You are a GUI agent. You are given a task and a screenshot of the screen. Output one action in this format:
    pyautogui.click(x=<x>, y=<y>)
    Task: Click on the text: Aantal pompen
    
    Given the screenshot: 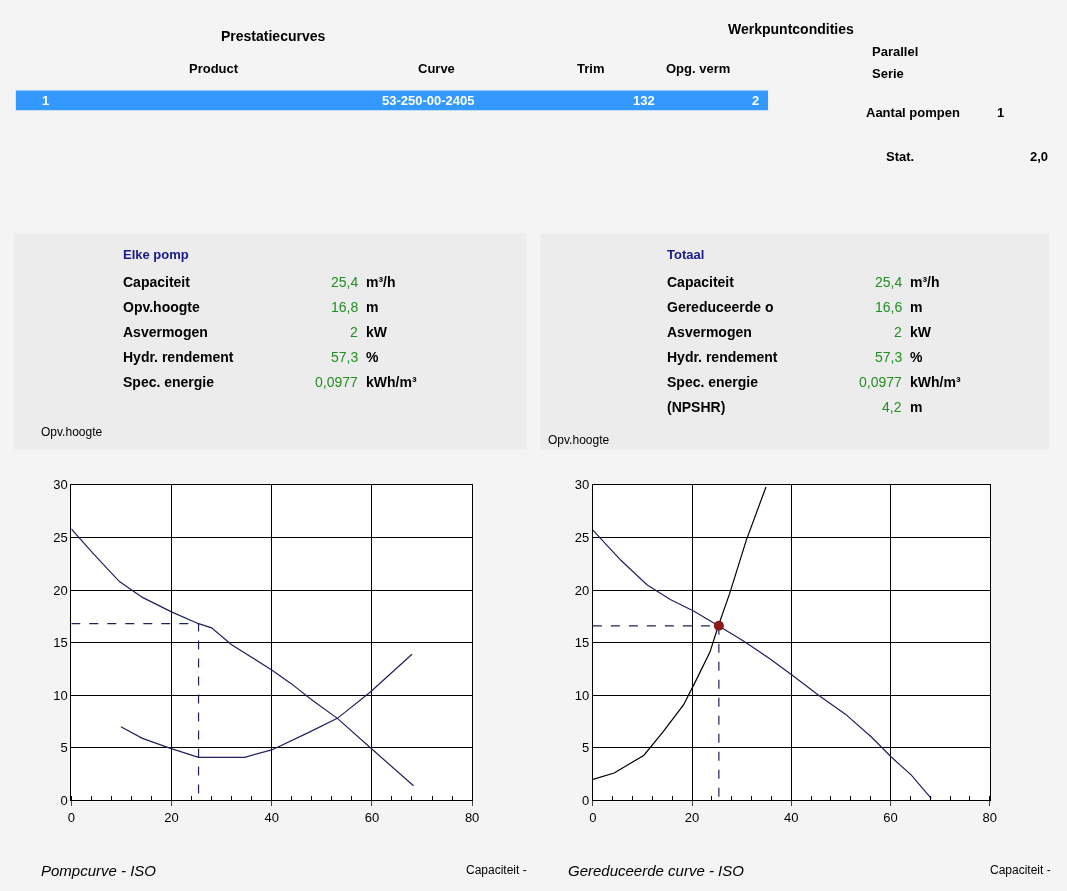 What is the action you would take?
    pyautogui.click(x=913, y=112)
    